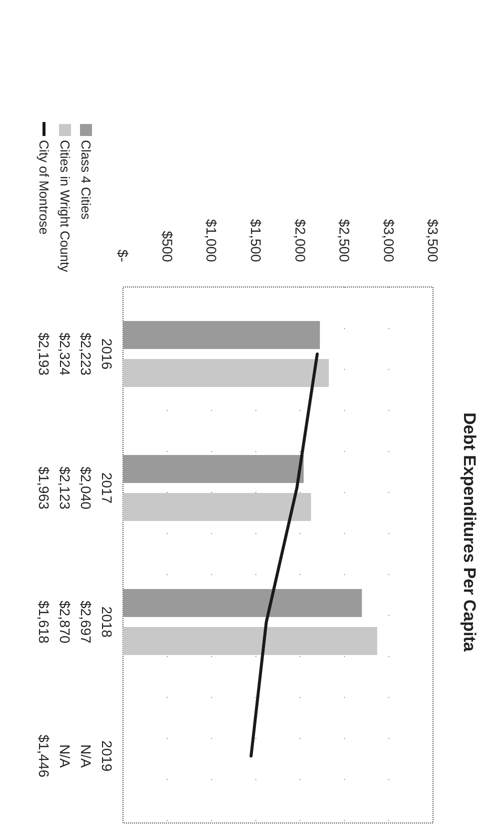  I want to click on data-label: $1,618, so click(44, 622).